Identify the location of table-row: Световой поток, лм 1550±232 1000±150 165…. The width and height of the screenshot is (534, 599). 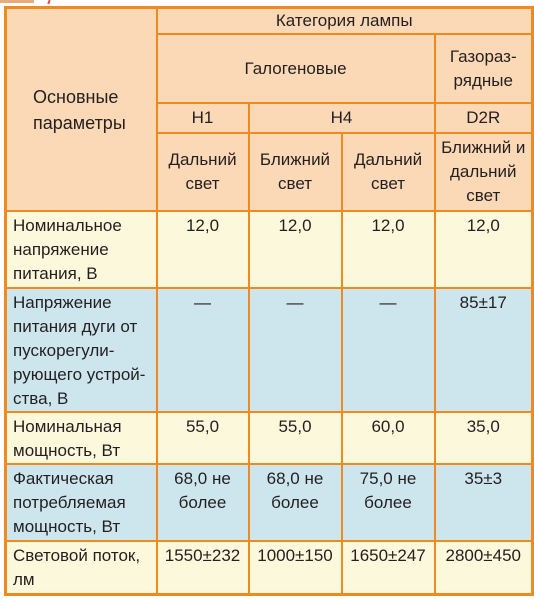
(269, 568).